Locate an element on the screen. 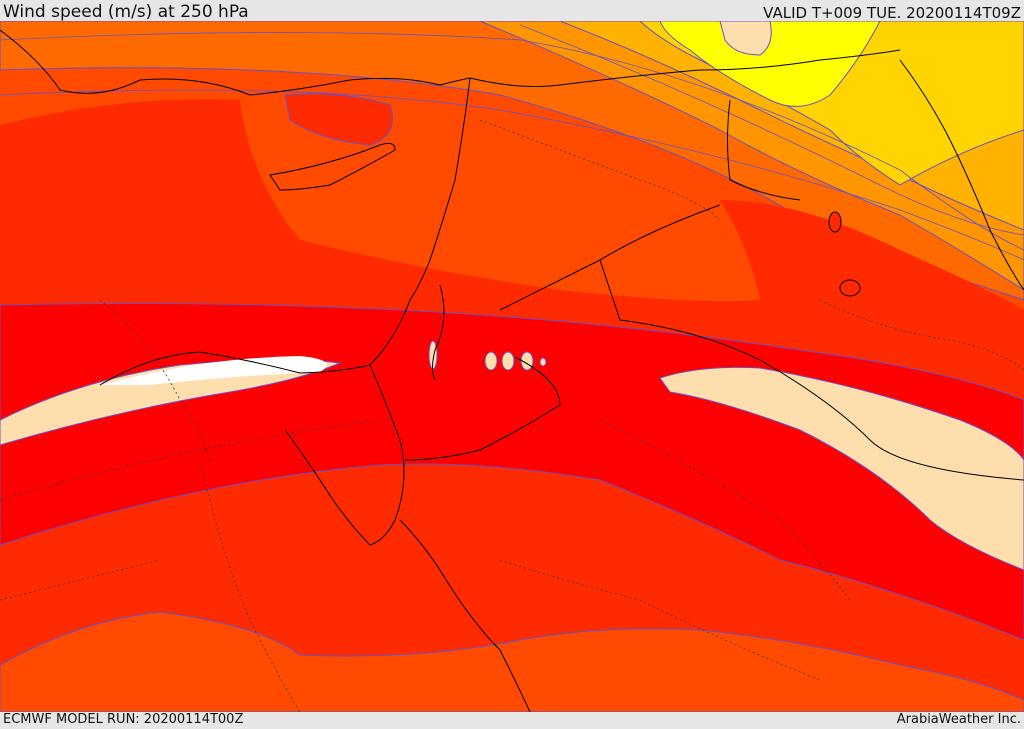 The image size is (1024, 729). peach-patch-north is located at coordinates (745, 38).